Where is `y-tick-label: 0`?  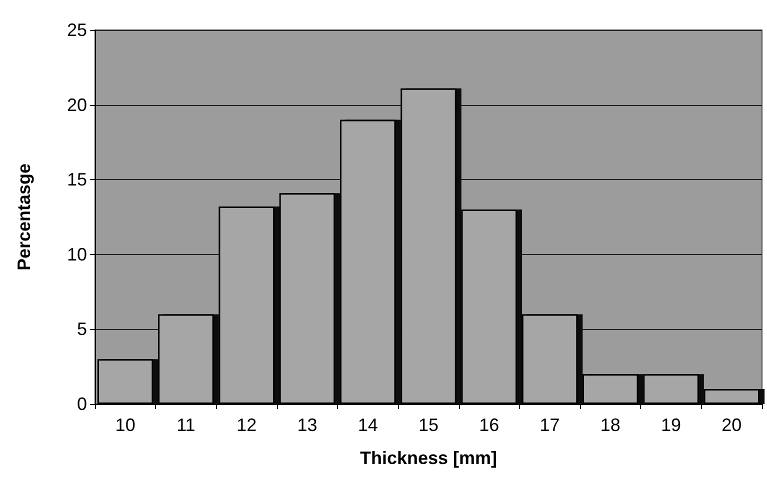
y-tick-label: 0 is located at coordinates (81, 404).